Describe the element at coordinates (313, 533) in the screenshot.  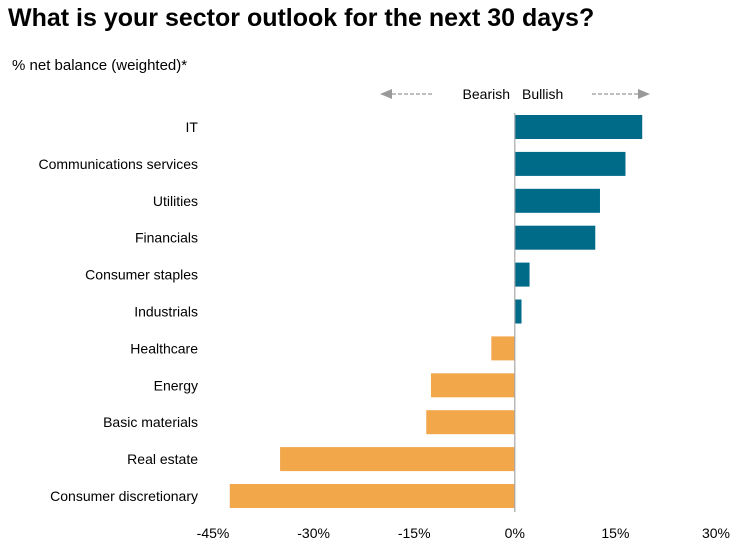
I see `x-tick-label: -30%` at that location.